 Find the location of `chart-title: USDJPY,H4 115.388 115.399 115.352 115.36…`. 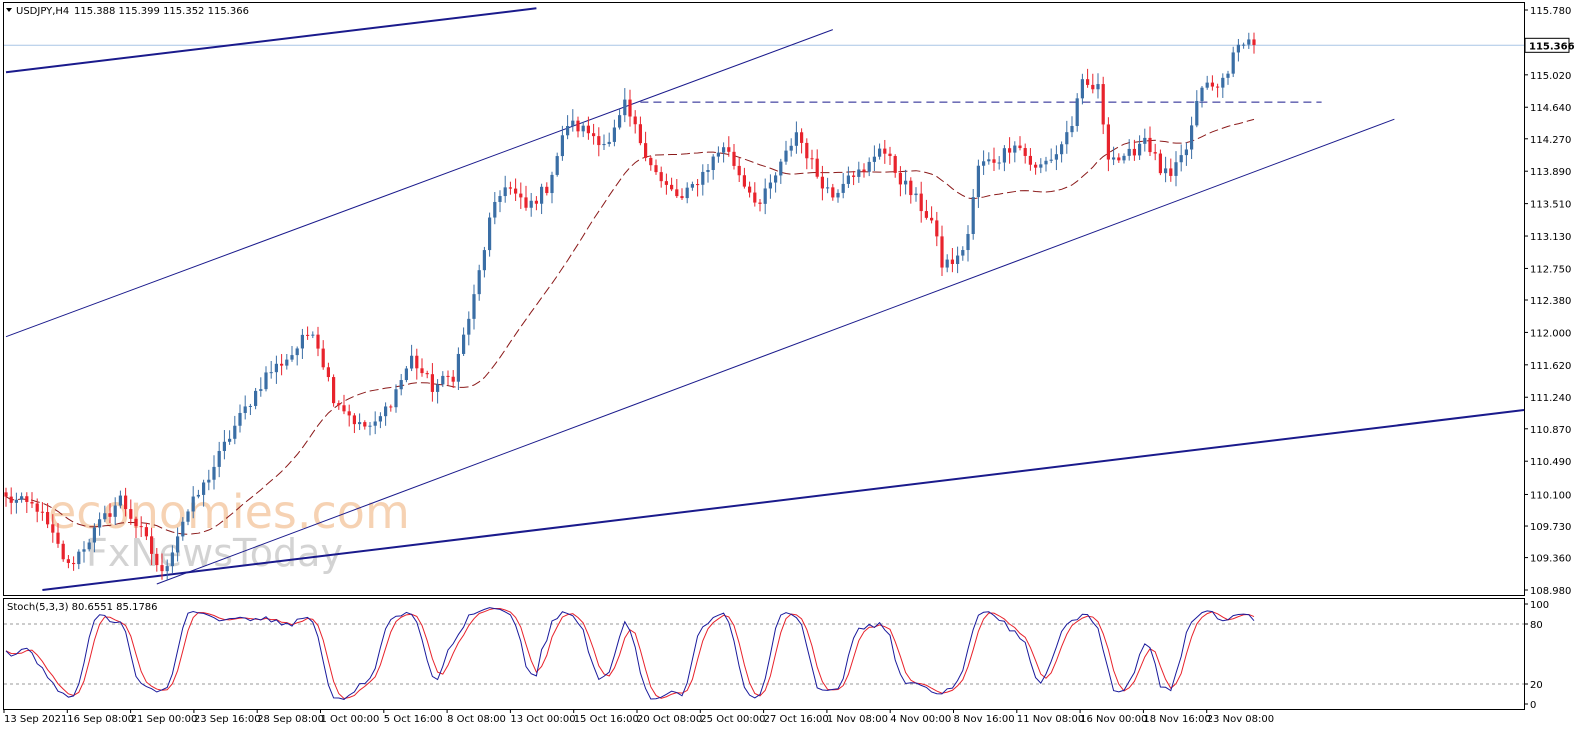

chart-title: USDJPY,H4 115.388 115.399 115.352 115.36… is located at coordinates (127, 11).